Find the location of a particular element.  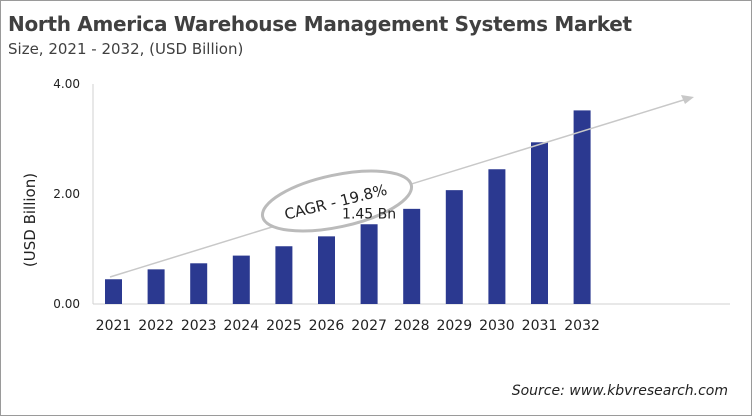

x-tick-label: 2031 is located at coordinates (540, 326).